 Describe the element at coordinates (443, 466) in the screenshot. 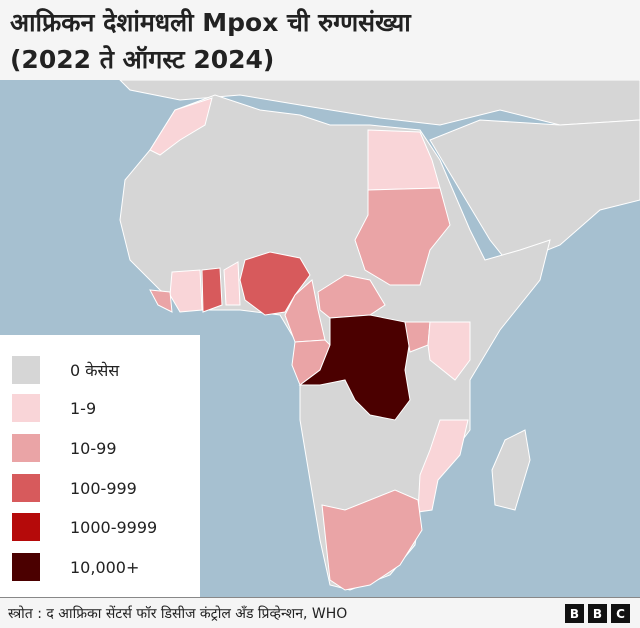

I see `mozambique` at that location.